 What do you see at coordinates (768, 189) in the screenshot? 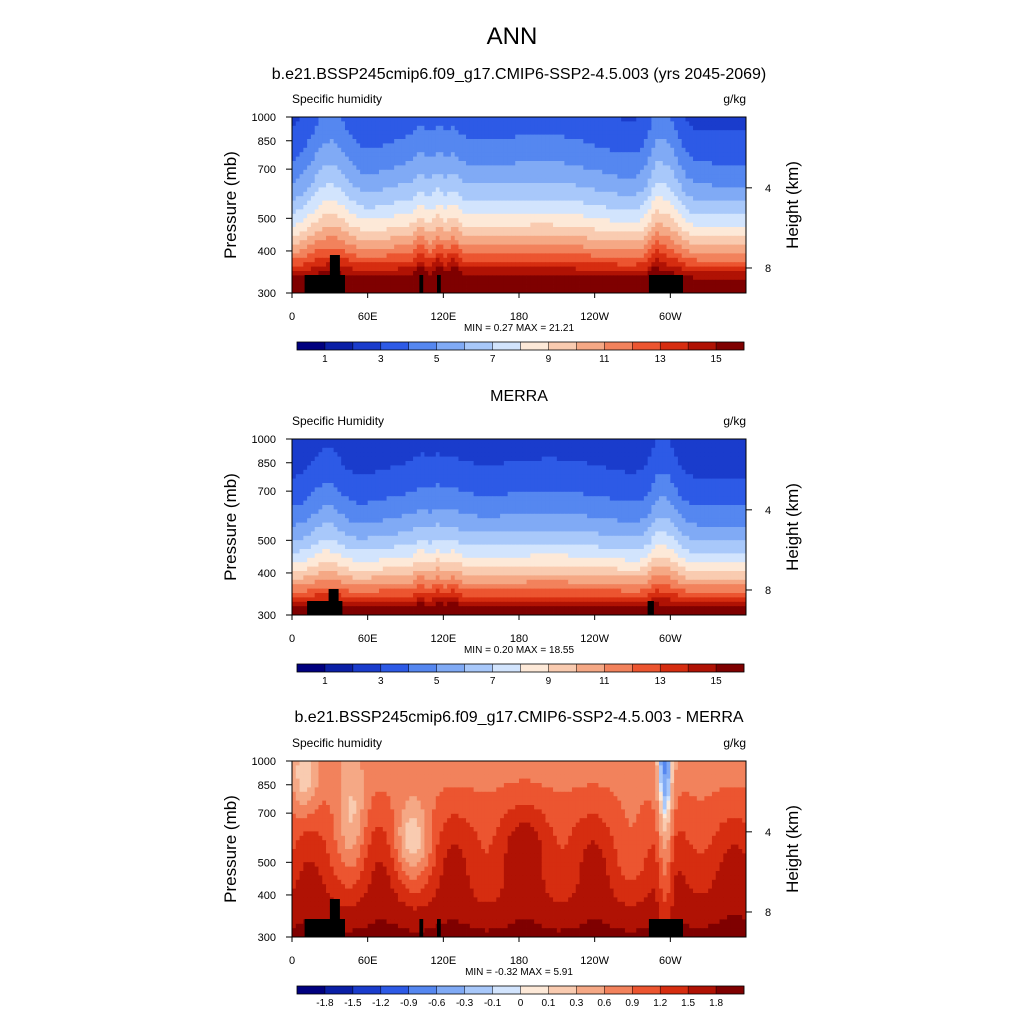
I see `right-tick-label: 4` at bounding box center [768, 189].